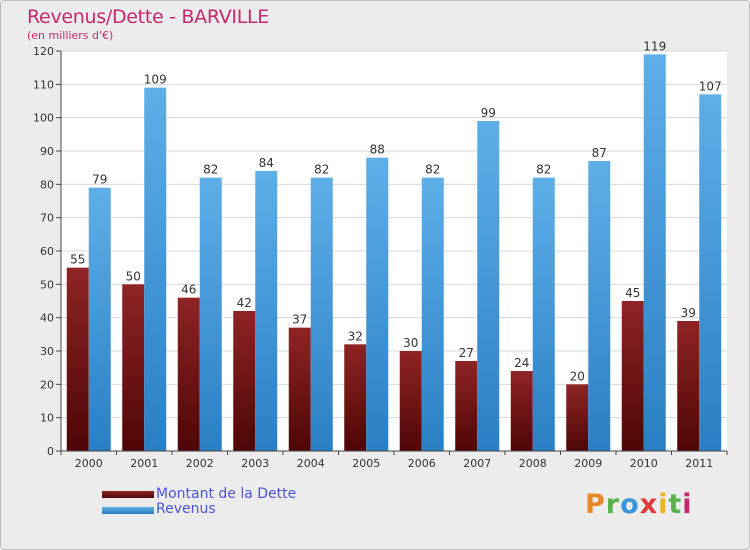 The image size is (750, 550). What do you see at coordinates (47, 184) in the screenshot?
I see `y-tick-label: 80` at bounding box center [47, 184].